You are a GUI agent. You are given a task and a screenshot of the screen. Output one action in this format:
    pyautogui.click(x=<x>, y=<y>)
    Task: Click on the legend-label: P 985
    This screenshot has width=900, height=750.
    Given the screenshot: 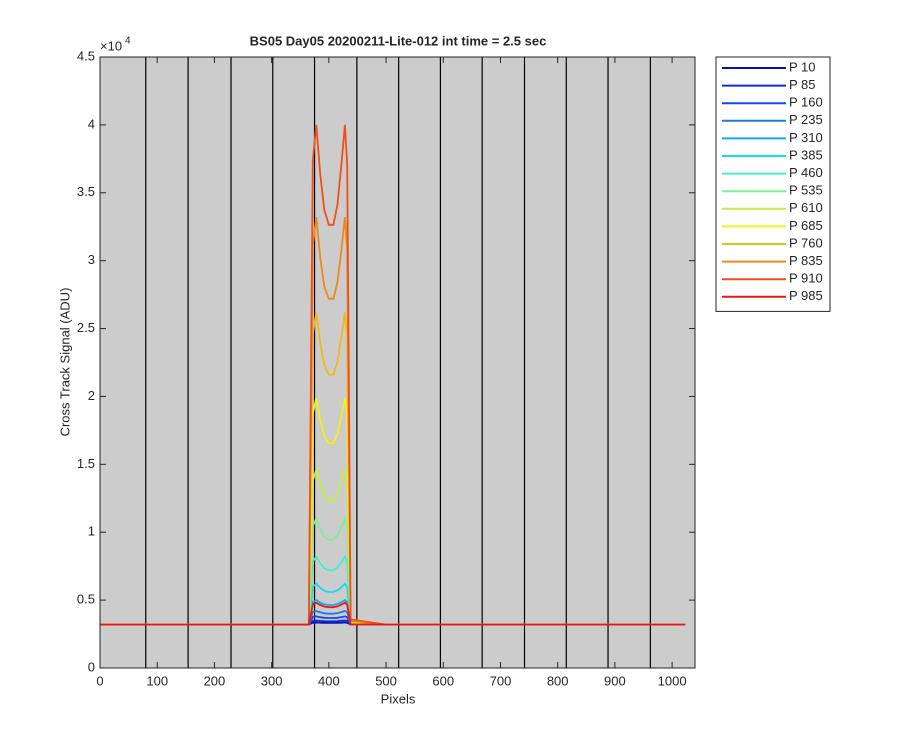 What is the action you would take?
    pyautogui.click(x=806, y=295)
    